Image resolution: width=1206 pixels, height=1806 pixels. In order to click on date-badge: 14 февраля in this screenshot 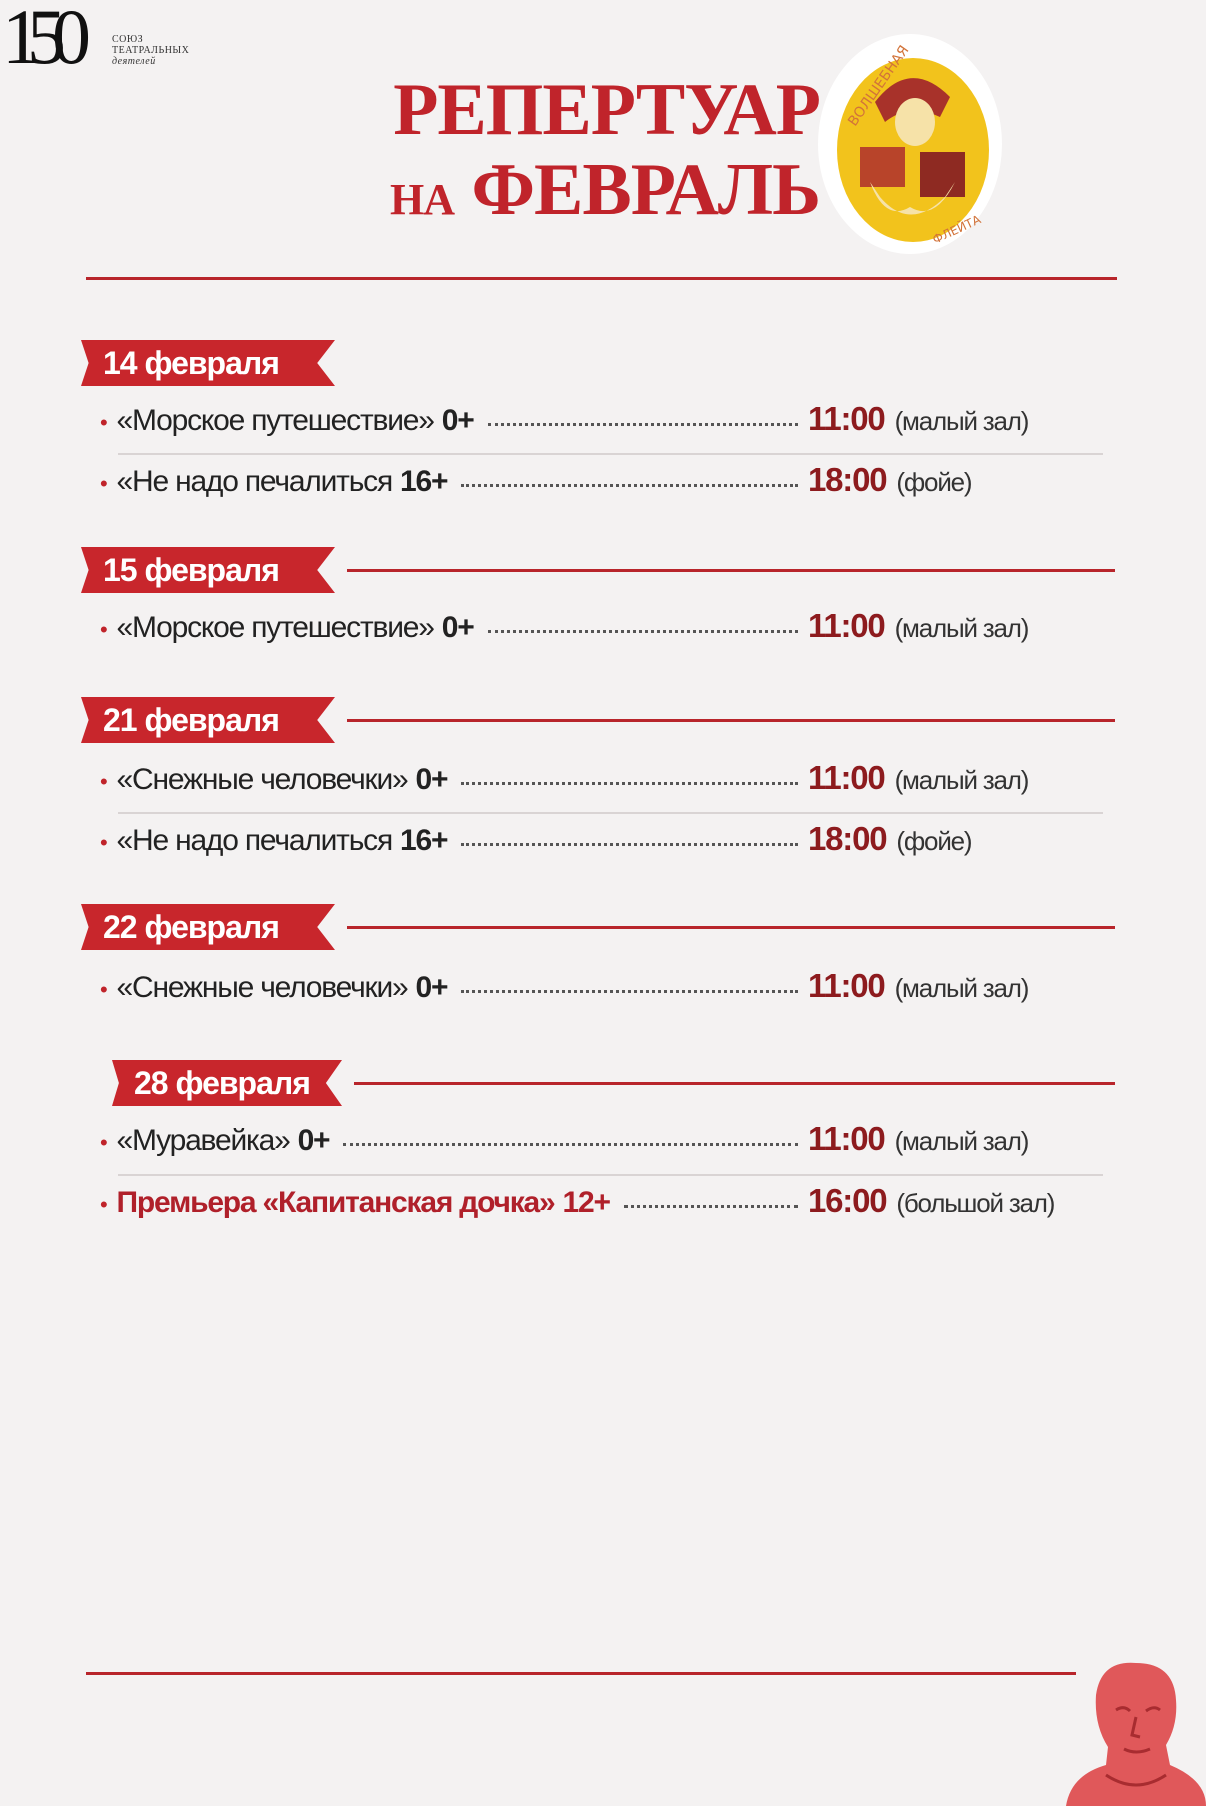, I will do `click(208, 363)`.